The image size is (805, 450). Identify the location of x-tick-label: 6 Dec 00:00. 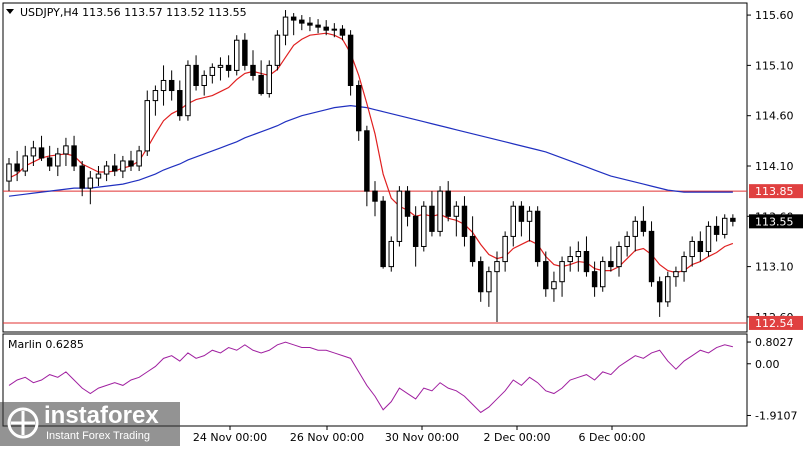
(612, 437).